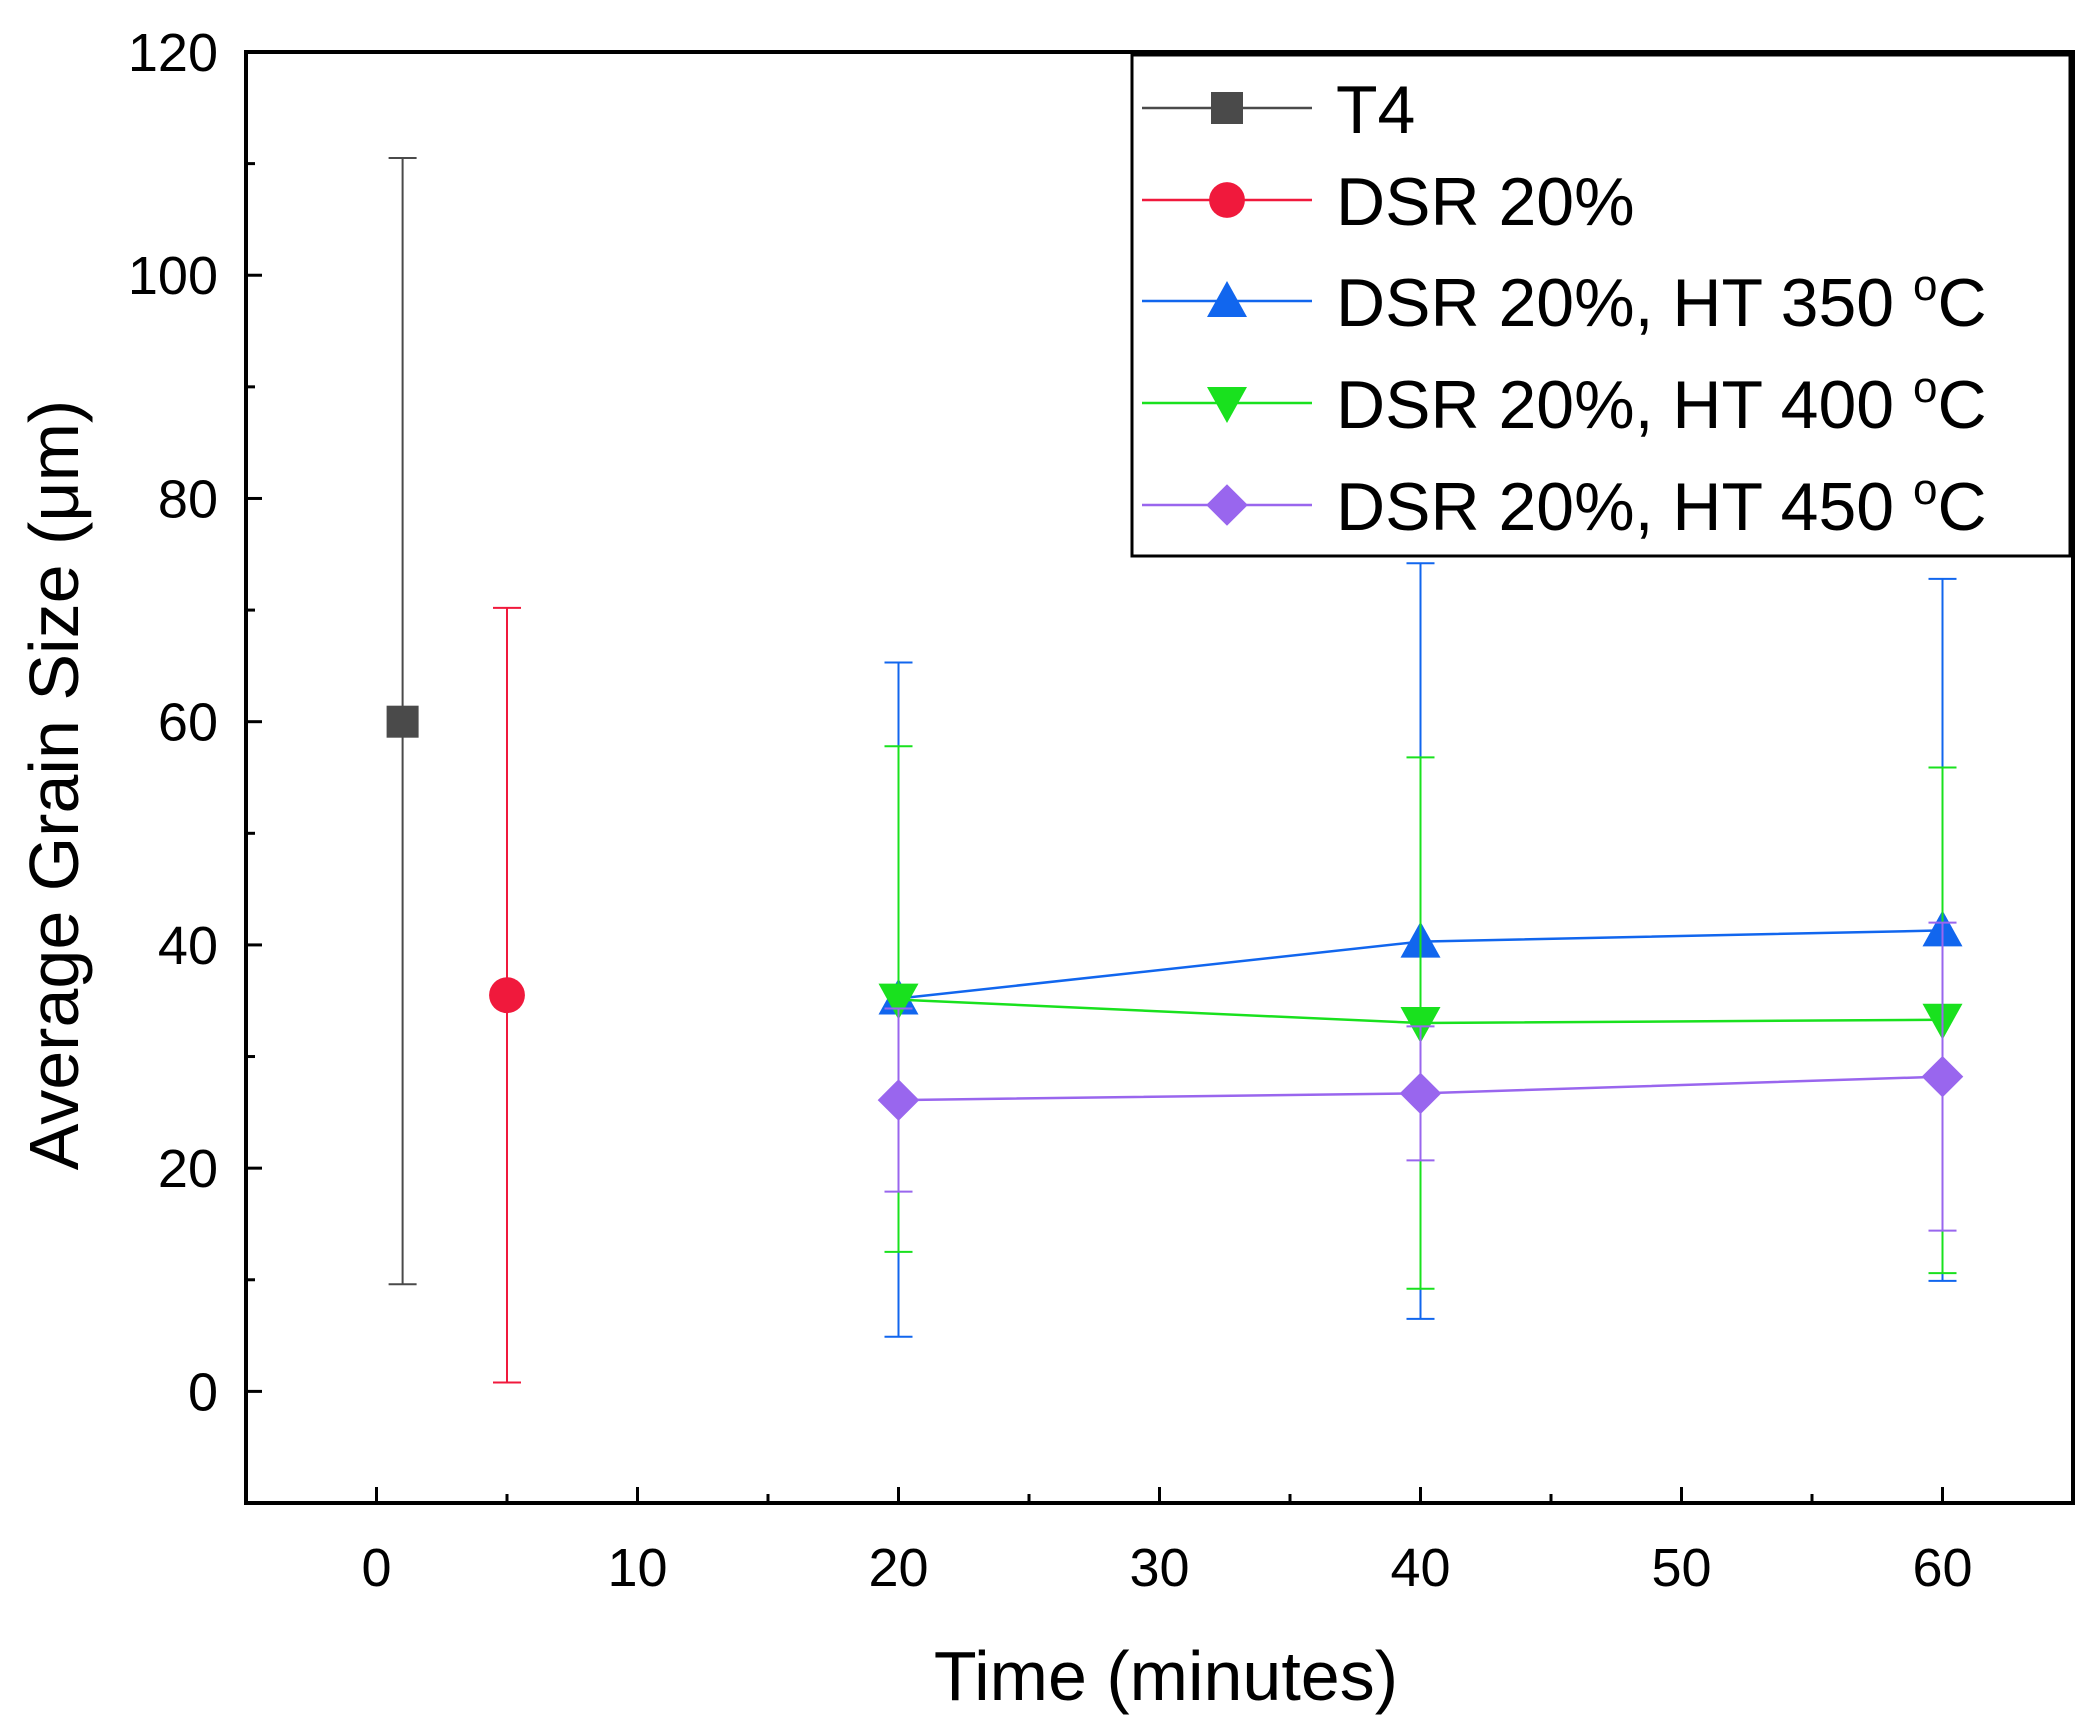 Image resolution: width=2099 pixels, height=1728 pixels. Describe the element at coordinates (1159, 1568) in the screenshot. I see `x-tick-label-3: 30` at that location.